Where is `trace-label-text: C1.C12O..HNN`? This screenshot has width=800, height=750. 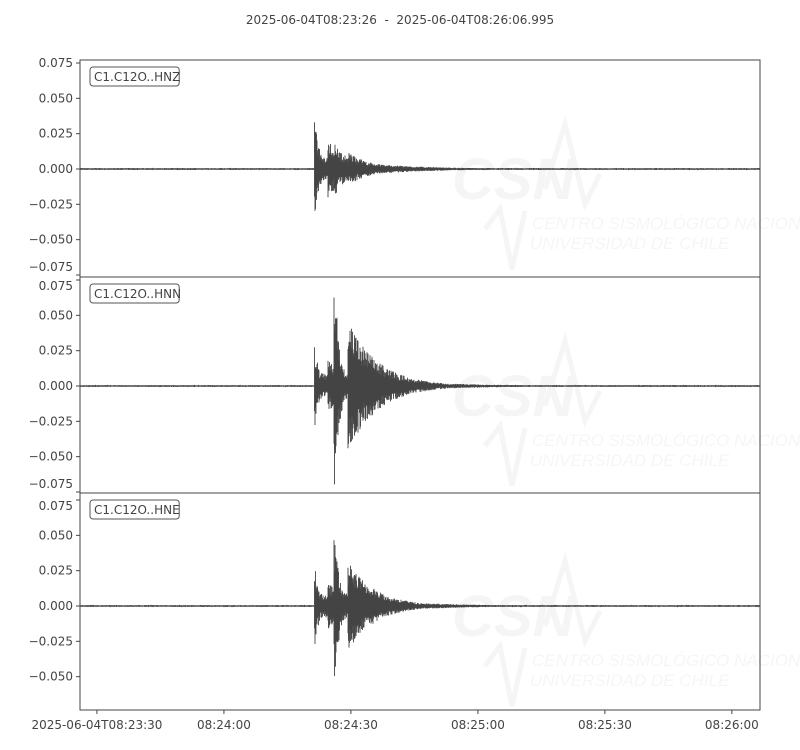
trace-label-text: C1.C12O..HNN is located at coordinates (137, 294).